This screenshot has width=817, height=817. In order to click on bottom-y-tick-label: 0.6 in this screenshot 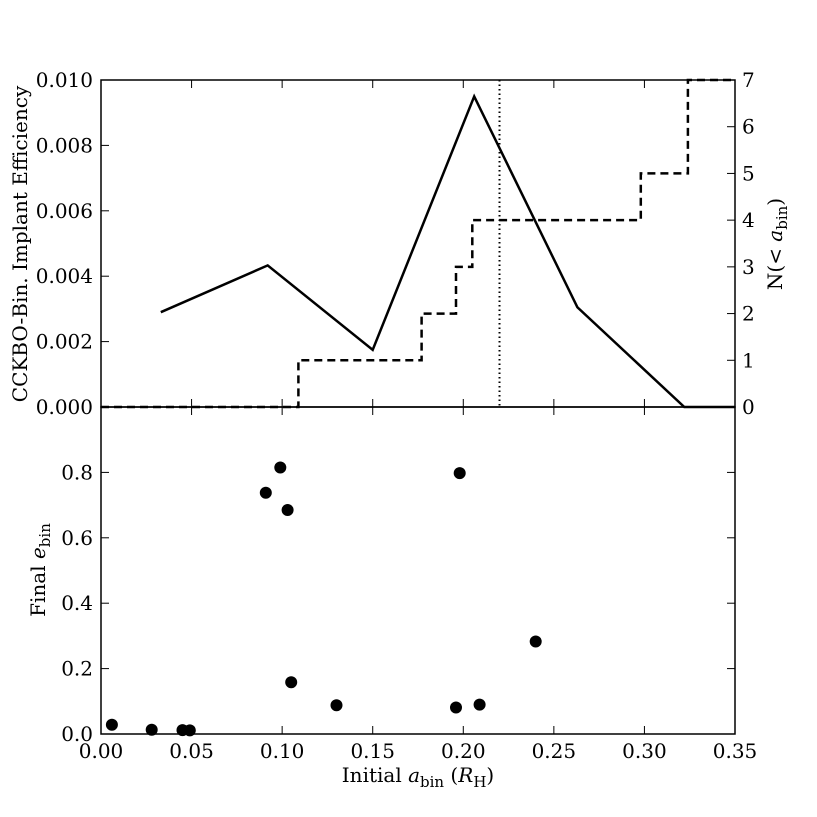, I will do `click(77, 538)`.